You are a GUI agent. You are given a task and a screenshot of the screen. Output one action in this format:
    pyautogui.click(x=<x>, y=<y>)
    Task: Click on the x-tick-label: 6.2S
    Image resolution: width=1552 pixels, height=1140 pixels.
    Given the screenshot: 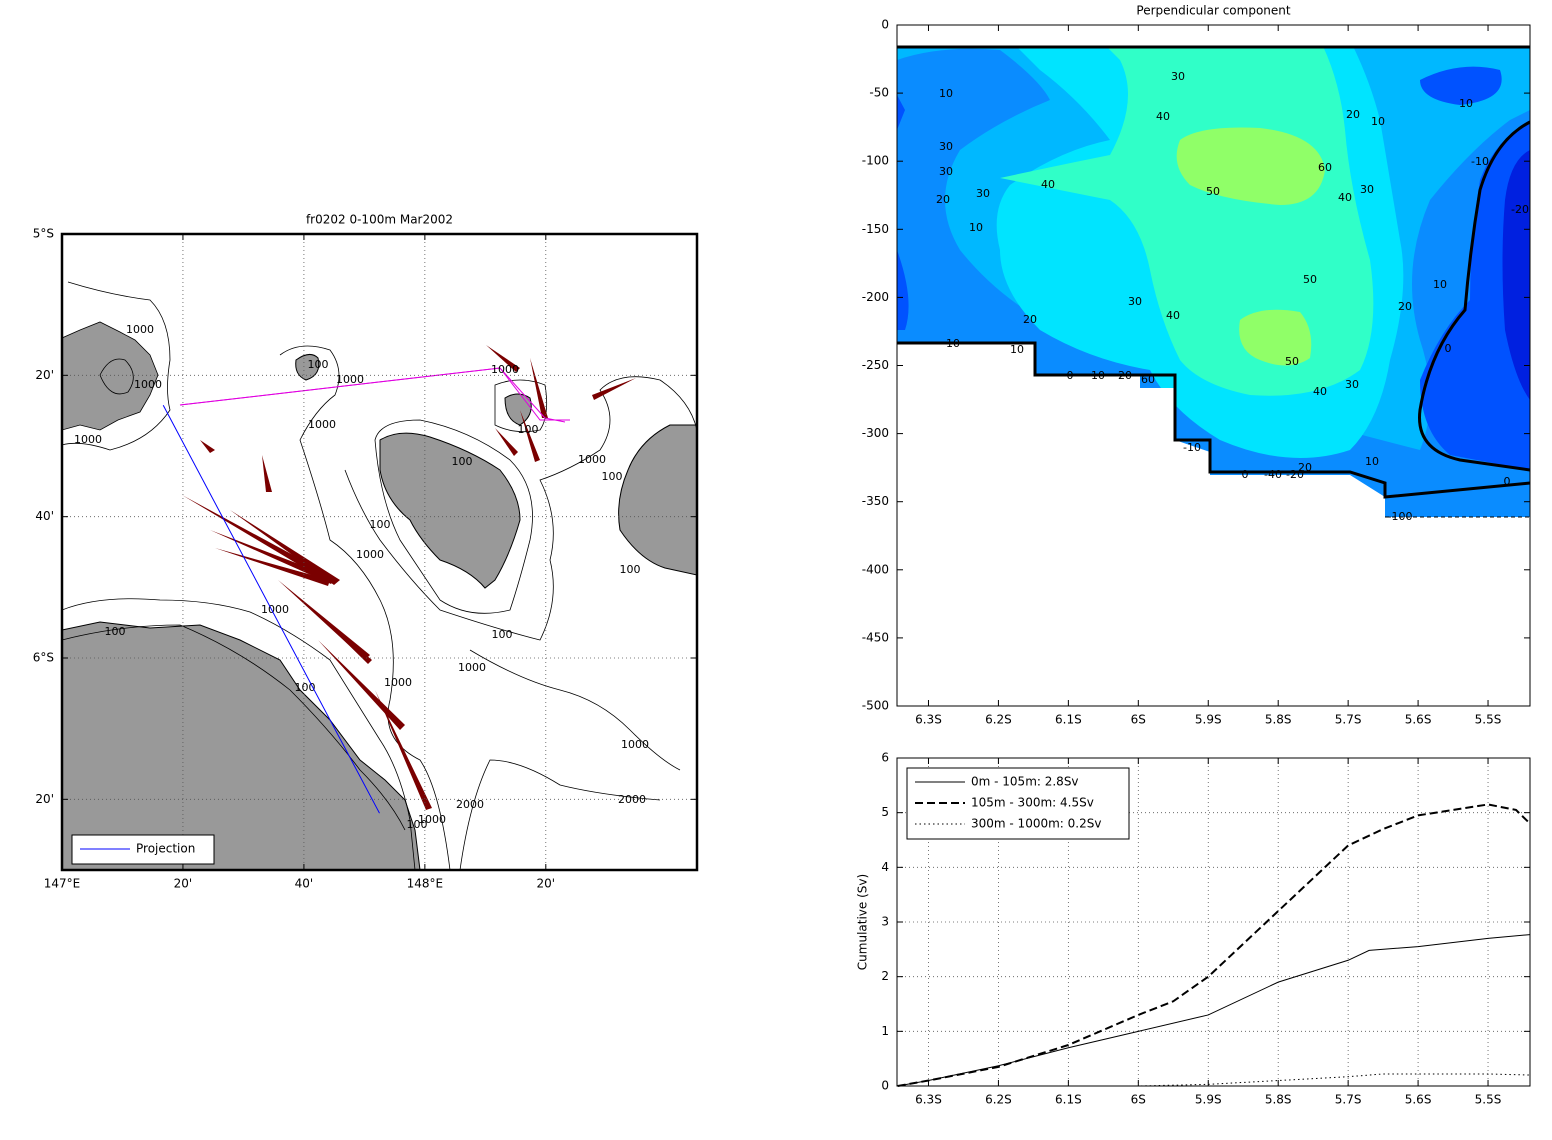 What is the action you would take?
    pyautogui.click(x=998, y=1100)
    